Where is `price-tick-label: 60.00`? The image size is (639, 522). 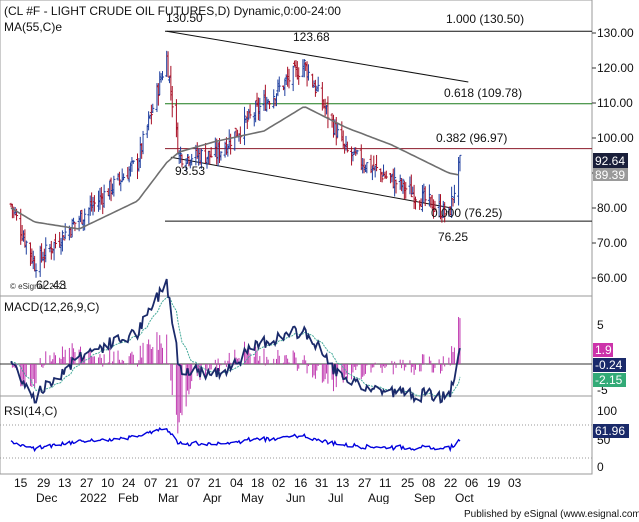 price-tick-label: 60.00 is located at coordinates (612, 278).